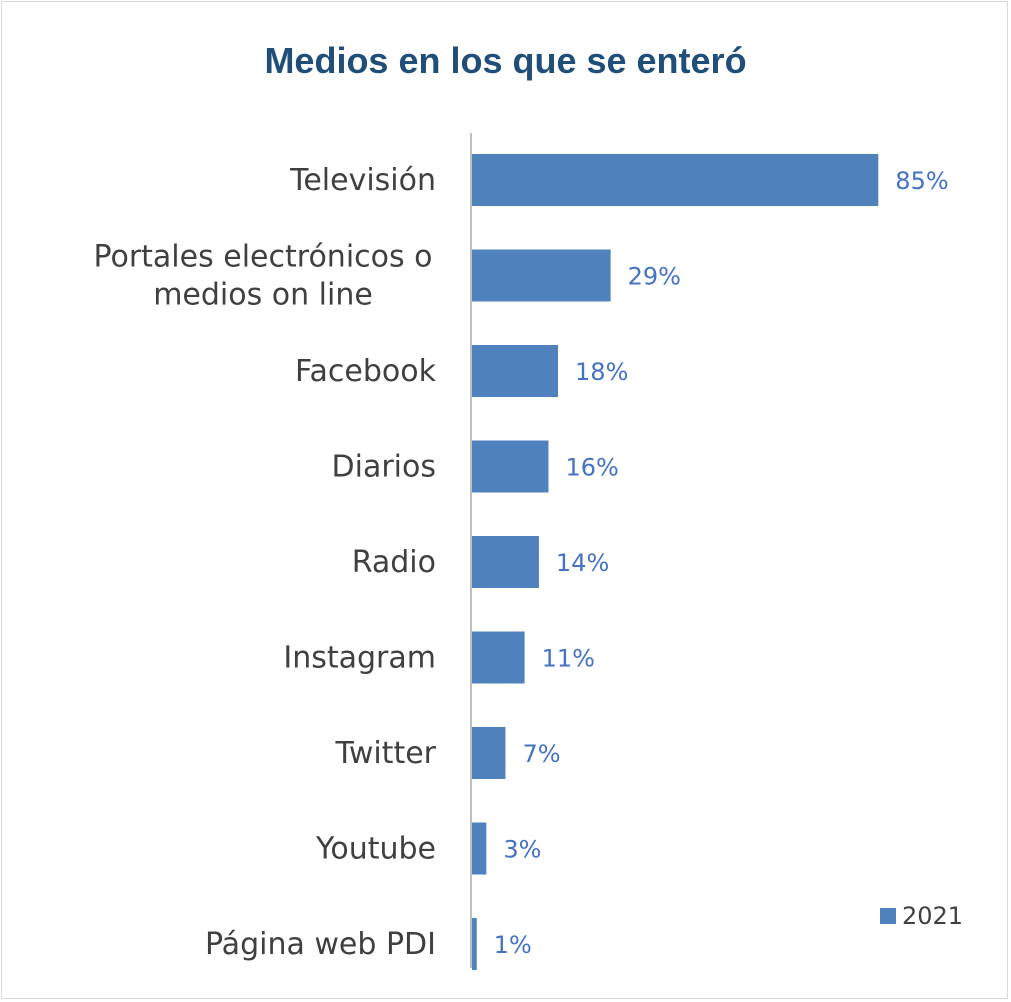 The width and height of the screenshot is (1011, 1002). Describe the element at coordinates (601, 372) in the screenshot. I see `value-label-2: 18%` at that location.